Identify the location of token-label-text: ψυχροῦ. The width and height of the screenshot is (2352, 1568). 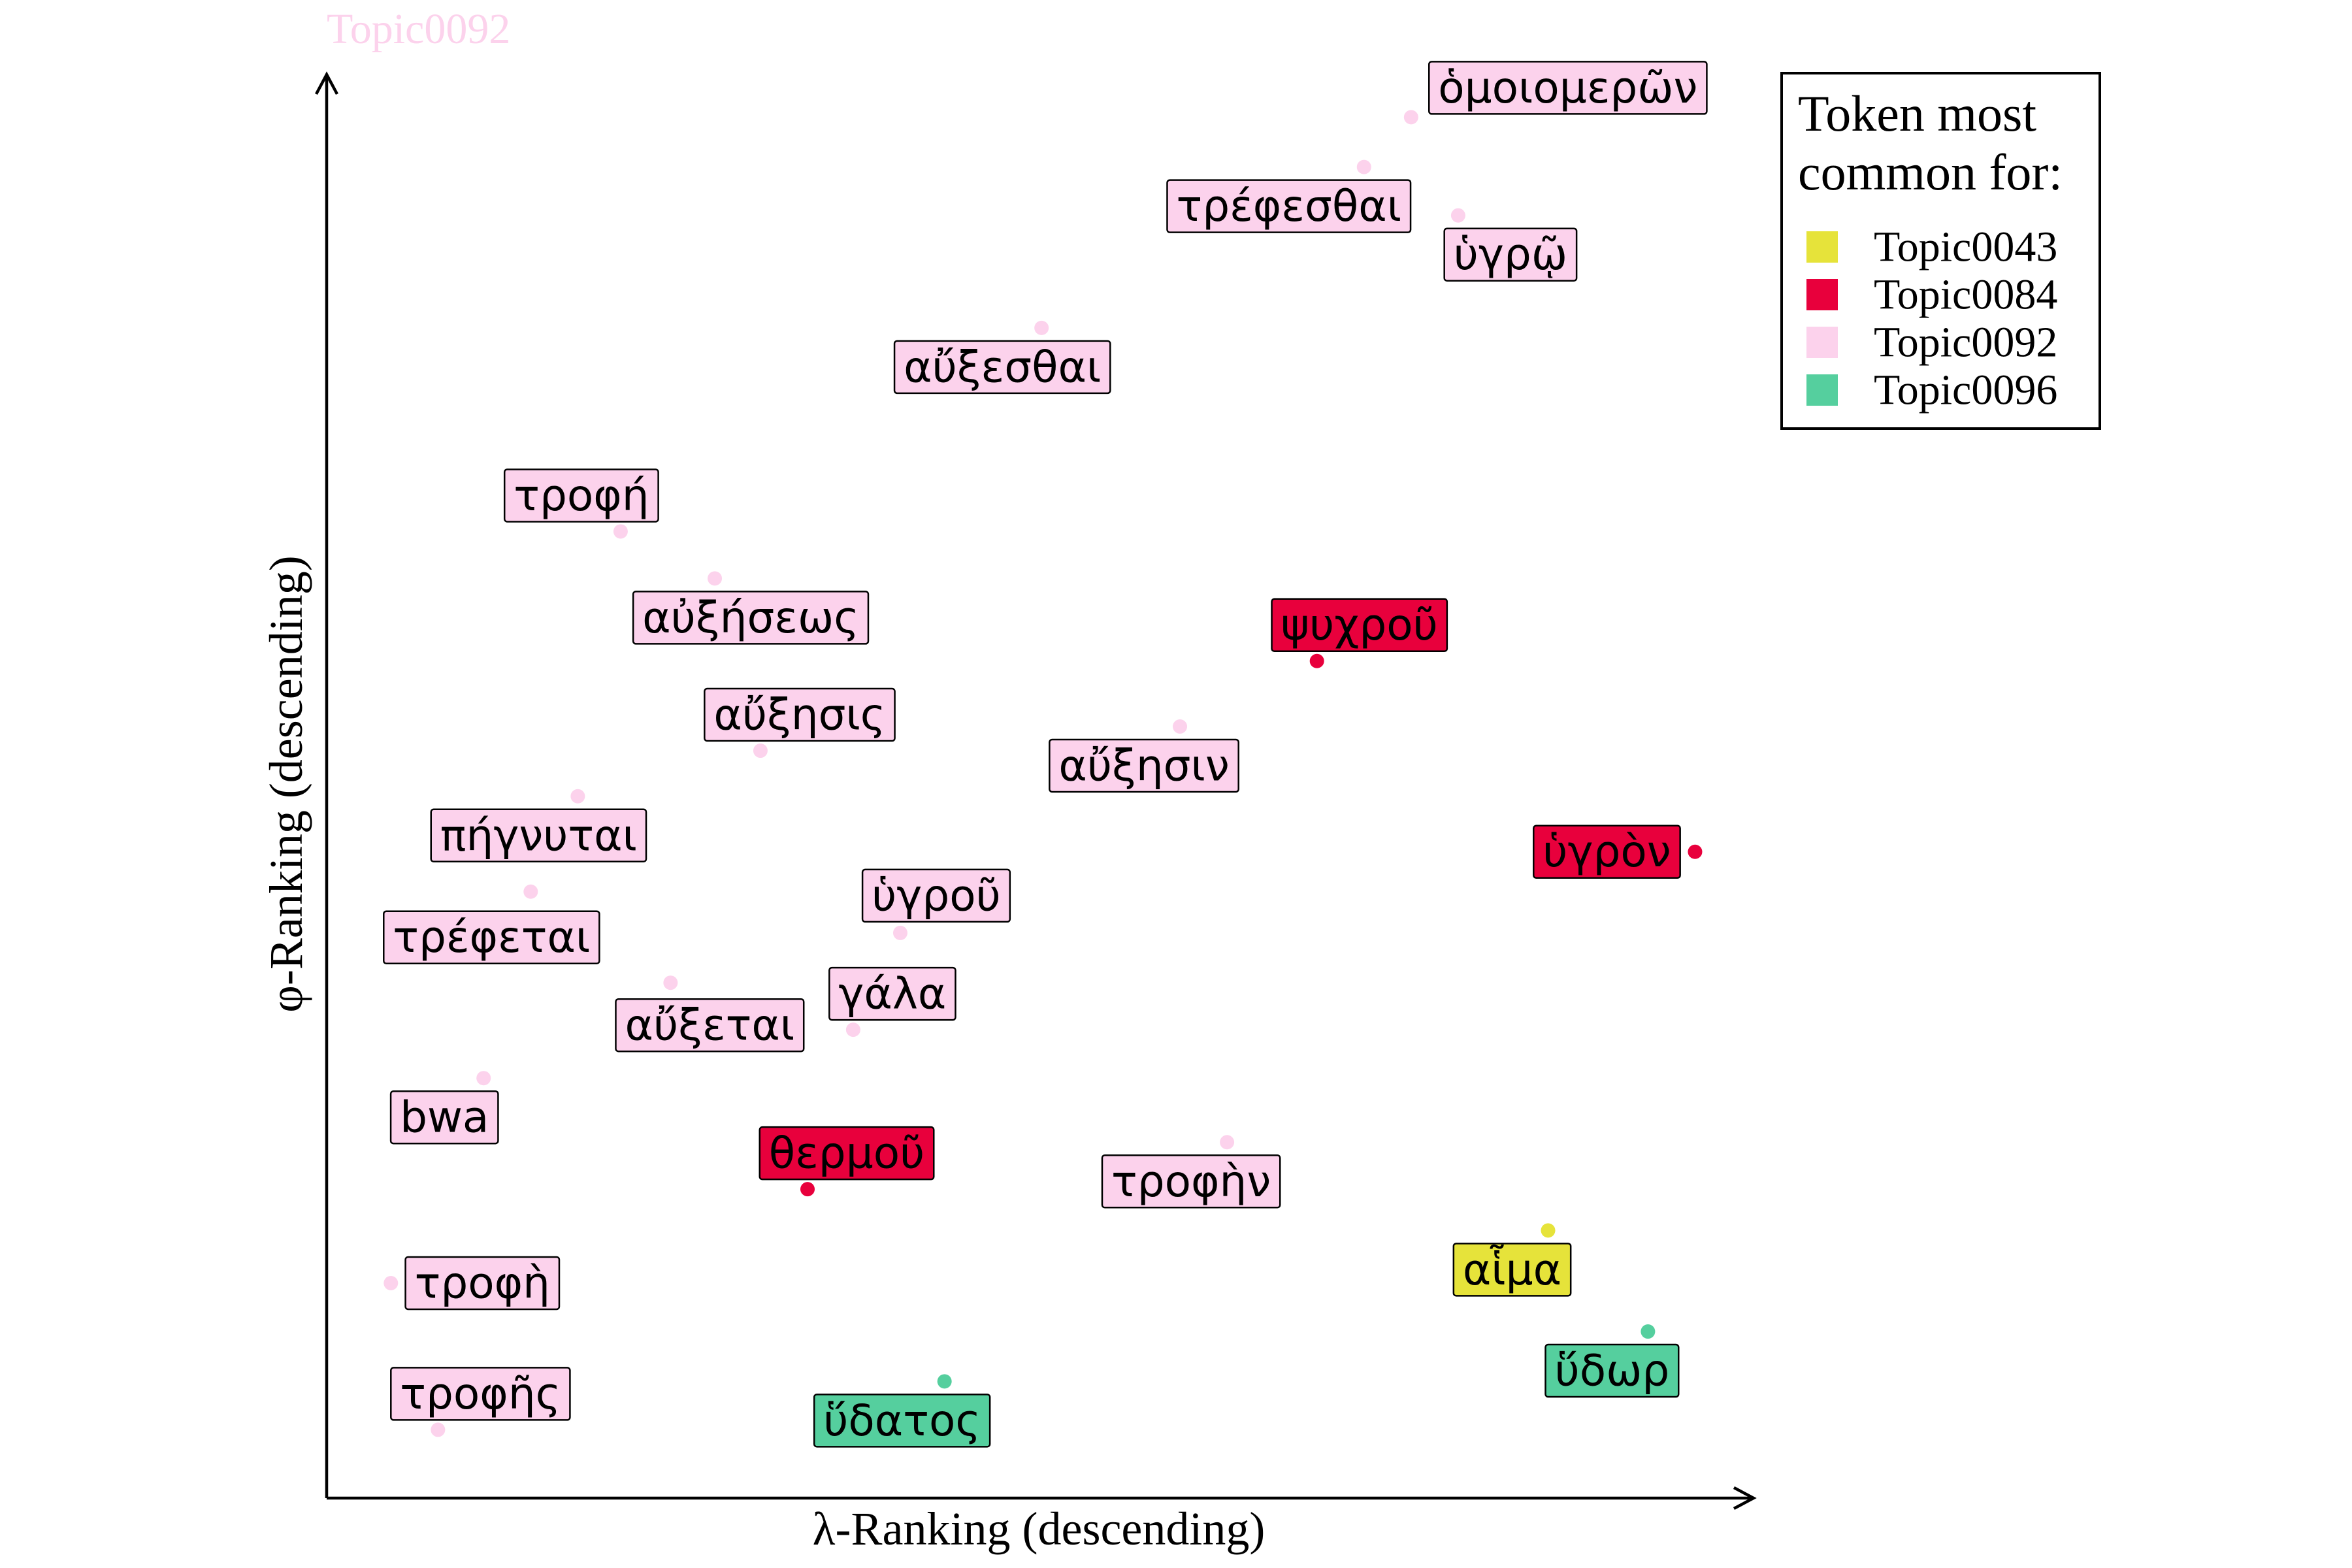
(1359, 625).